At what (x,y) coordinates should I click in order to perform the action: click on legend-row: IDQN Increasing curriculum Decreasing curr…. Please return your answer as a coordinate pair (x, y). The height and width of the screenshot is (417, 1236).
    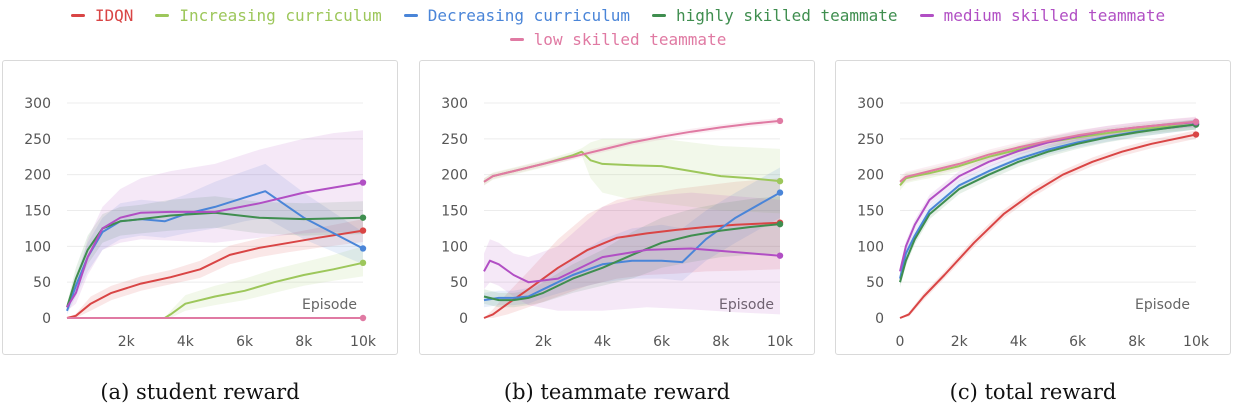
    Looking at the image, I should click on (618, 15).